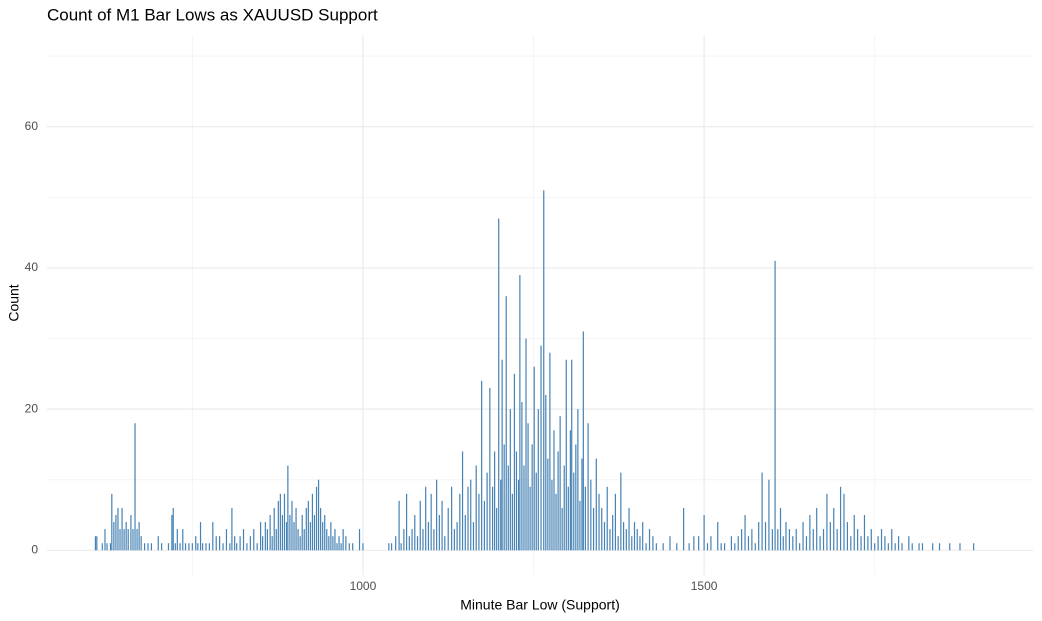 Image resolution: width=1042 pixels, height=621 pixels. What do you see at coordinates (32, 408) in the screenshot?
I see `y-tick-label: 20` at bounding box center [32, 408].